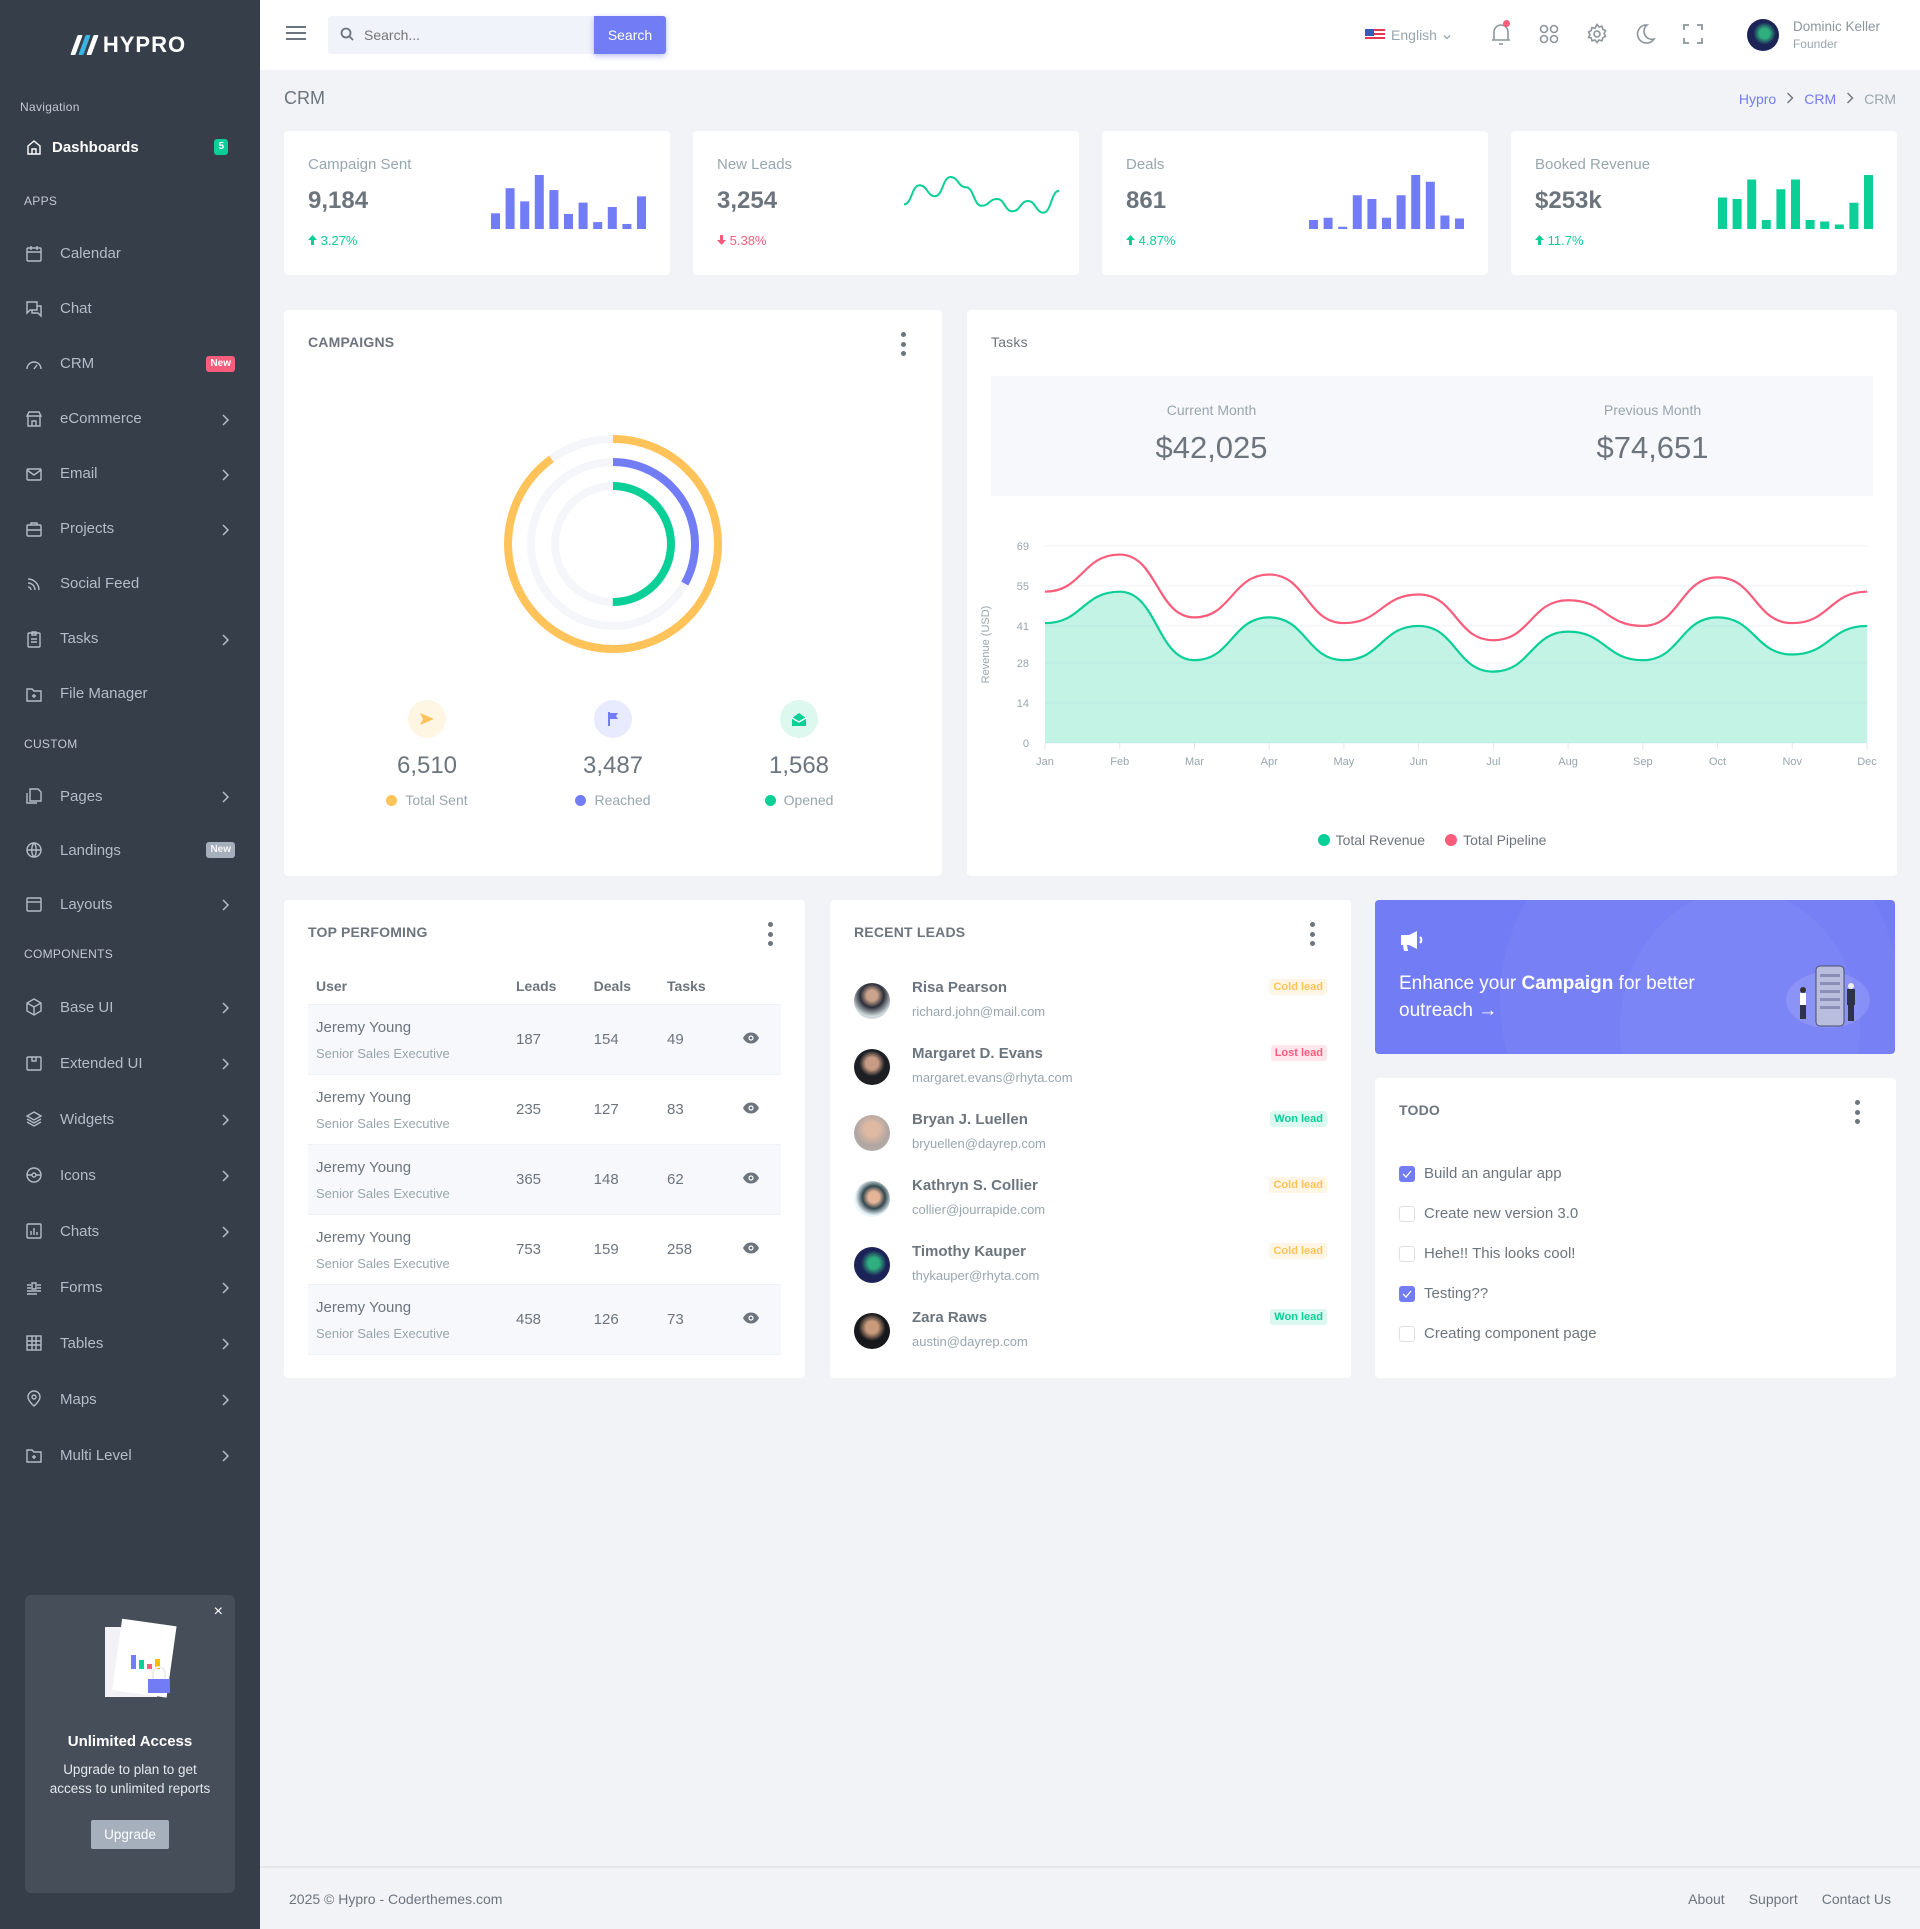  Describe the element at coordinates (1488, 1213) in the screenshot. I see `todo-item: Create new version 3.0` at that location.